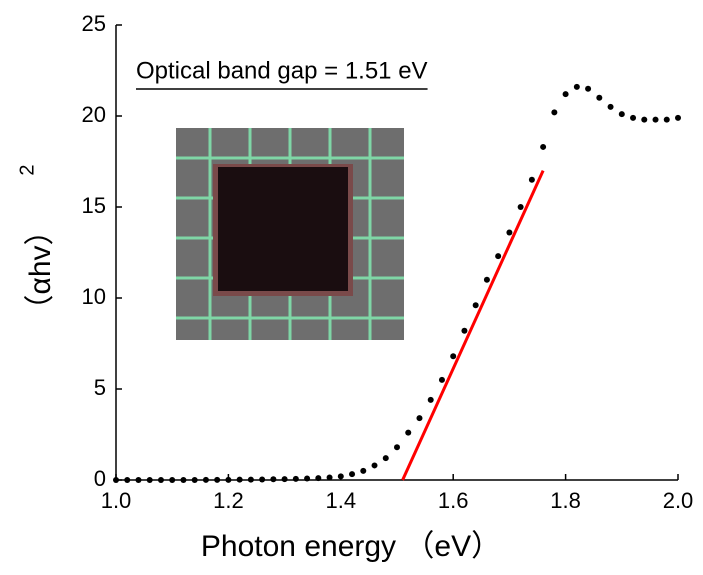 The width and height of the screenshot is (703, 575). Describe the element at coordinates (100, 387) in the screenshot. I see `y-tick-label: 5` at that location.